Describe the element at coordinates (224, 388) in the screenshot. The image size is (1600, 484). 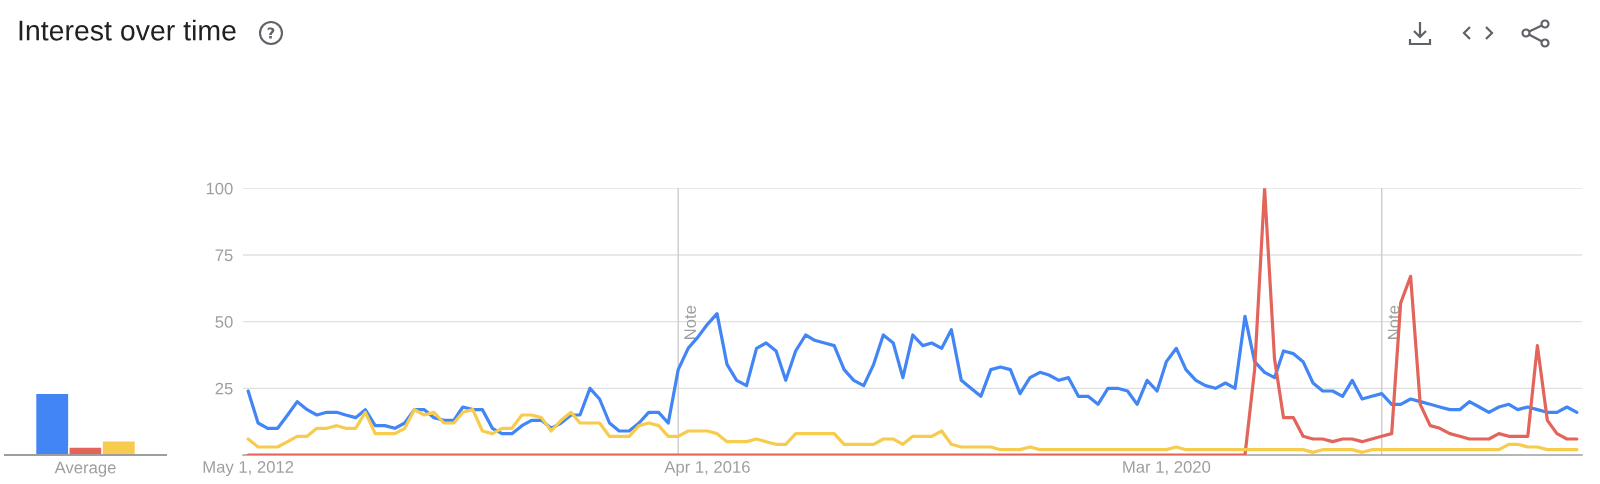
I see `y-tick-label: 25` at that location.